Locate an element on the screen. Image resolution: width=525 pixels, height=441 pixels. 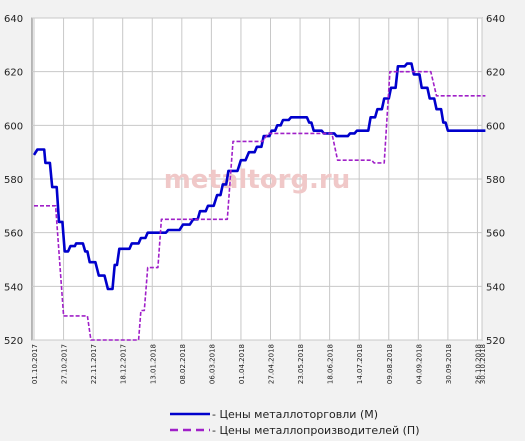
x-tick-label: 18.12.2017 is located at coordinates (124, 364).